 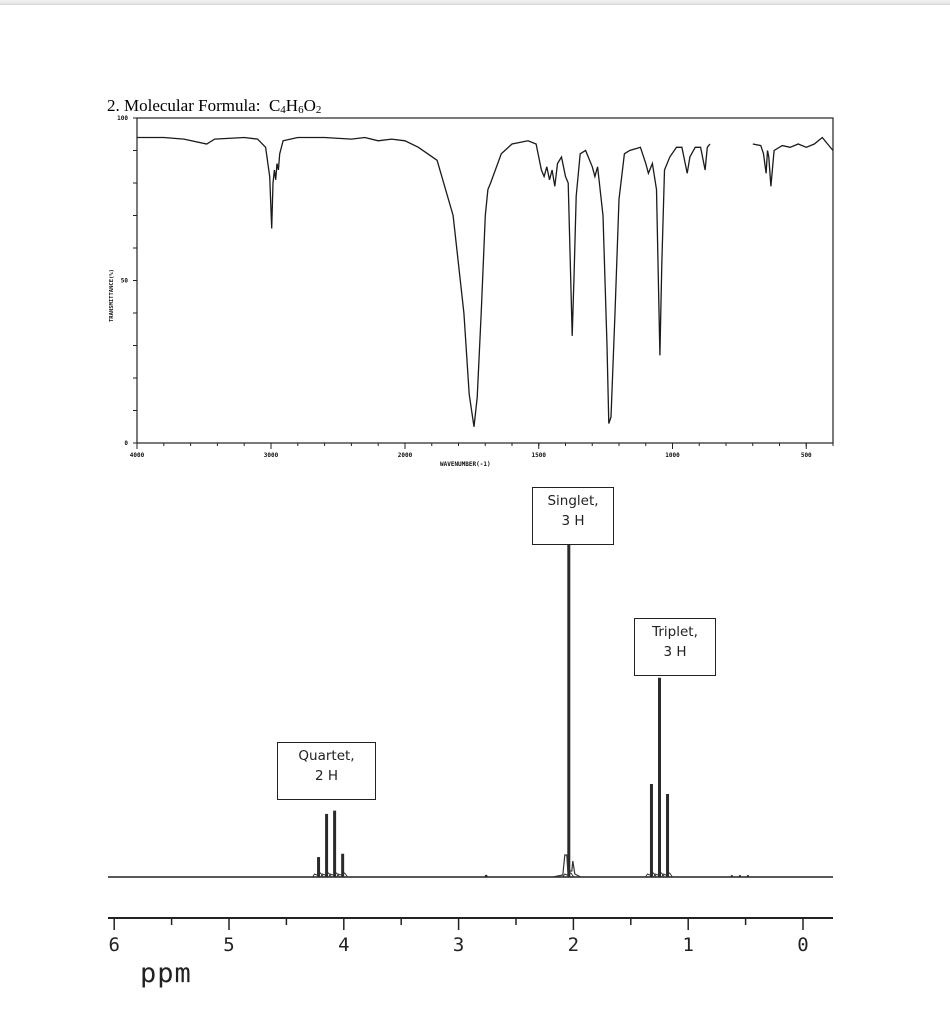 What do you see at coordinates (806, 455) in the screenshot?
I see `ir-x-tick-label: 500` at bounding box center [806, 455].